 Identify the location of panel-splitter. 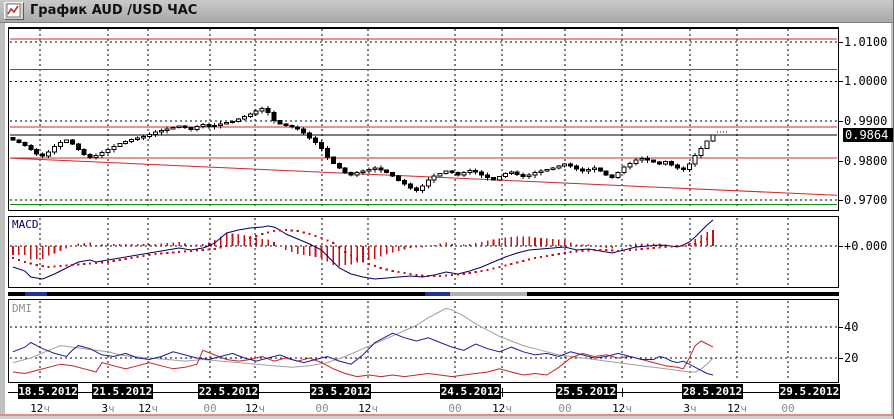
(423, 294).